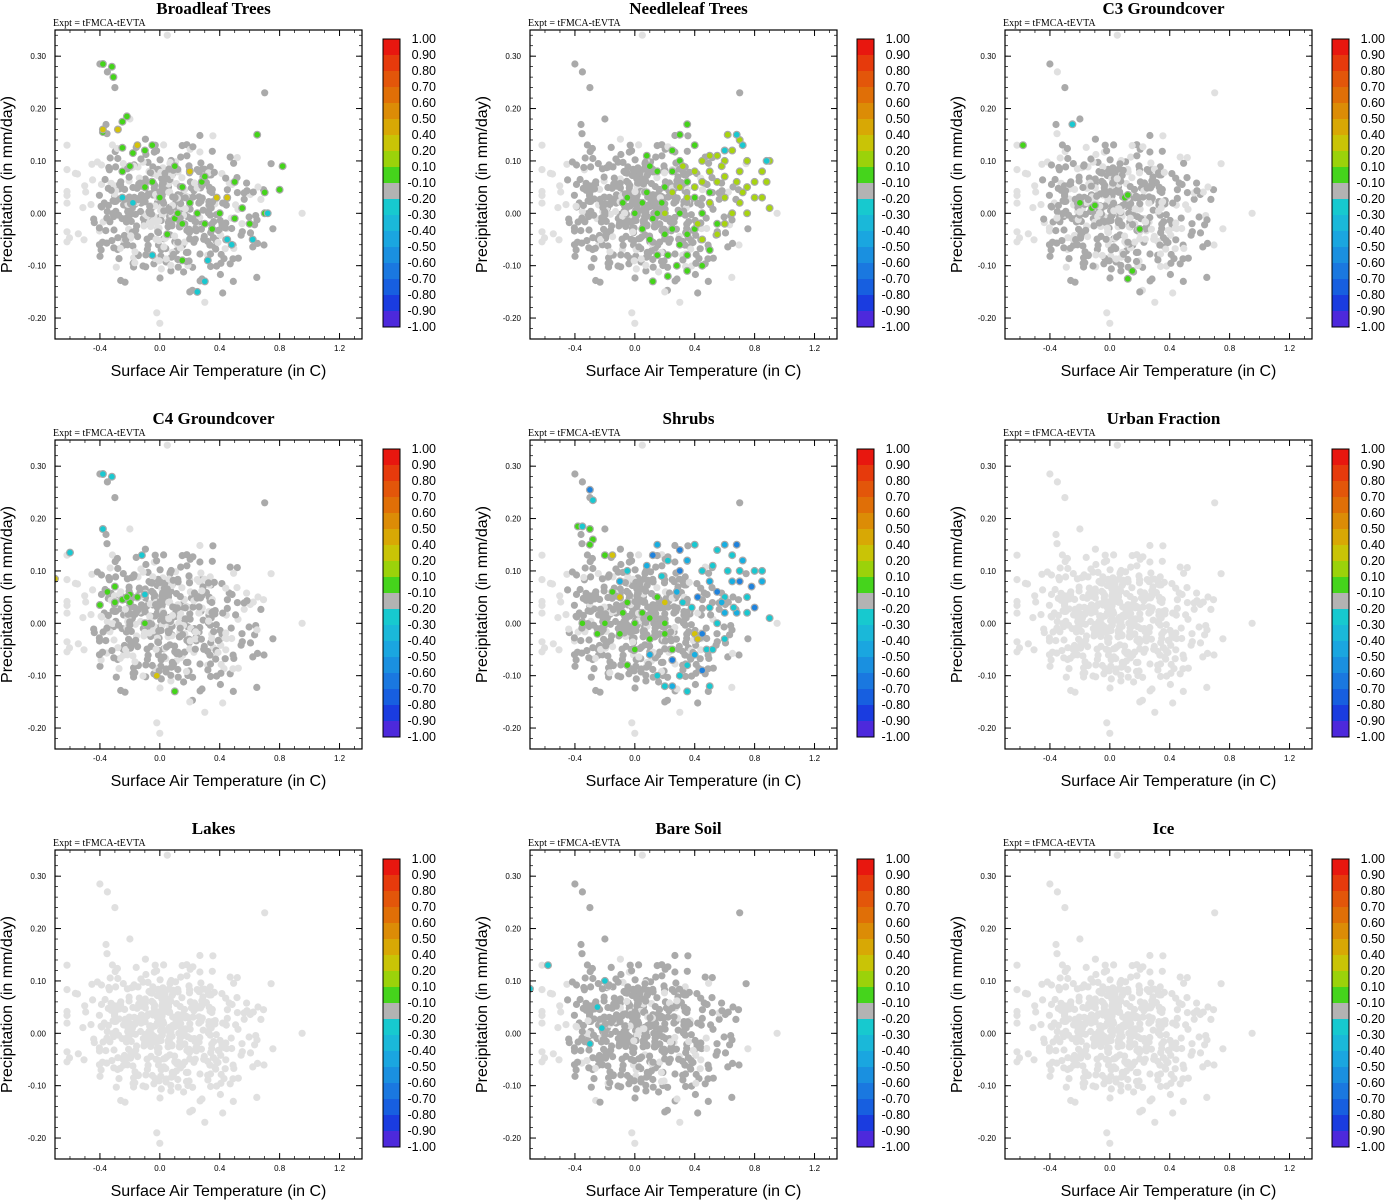 The width and height of the screenshot is (1388, 1200). What do you see at coordinates (1164, 9) in the screenshot?
I see `panel-title: C3 Groundcover` at bounding box center [1164, 9].